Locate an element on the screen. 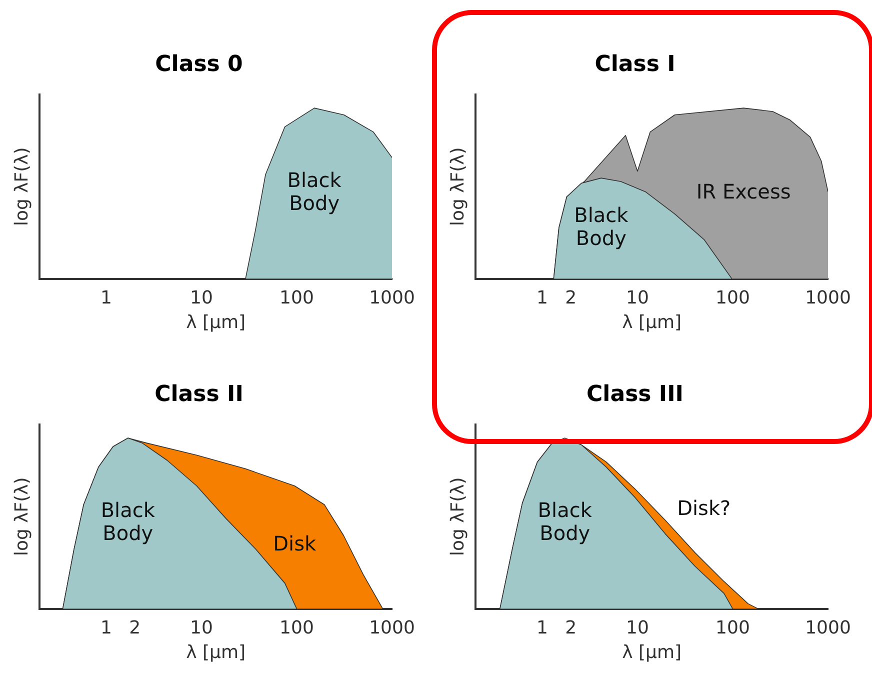 This screenshot has height=676, width=872. chart-title: Class 0 is located at coordinates (199, 64).